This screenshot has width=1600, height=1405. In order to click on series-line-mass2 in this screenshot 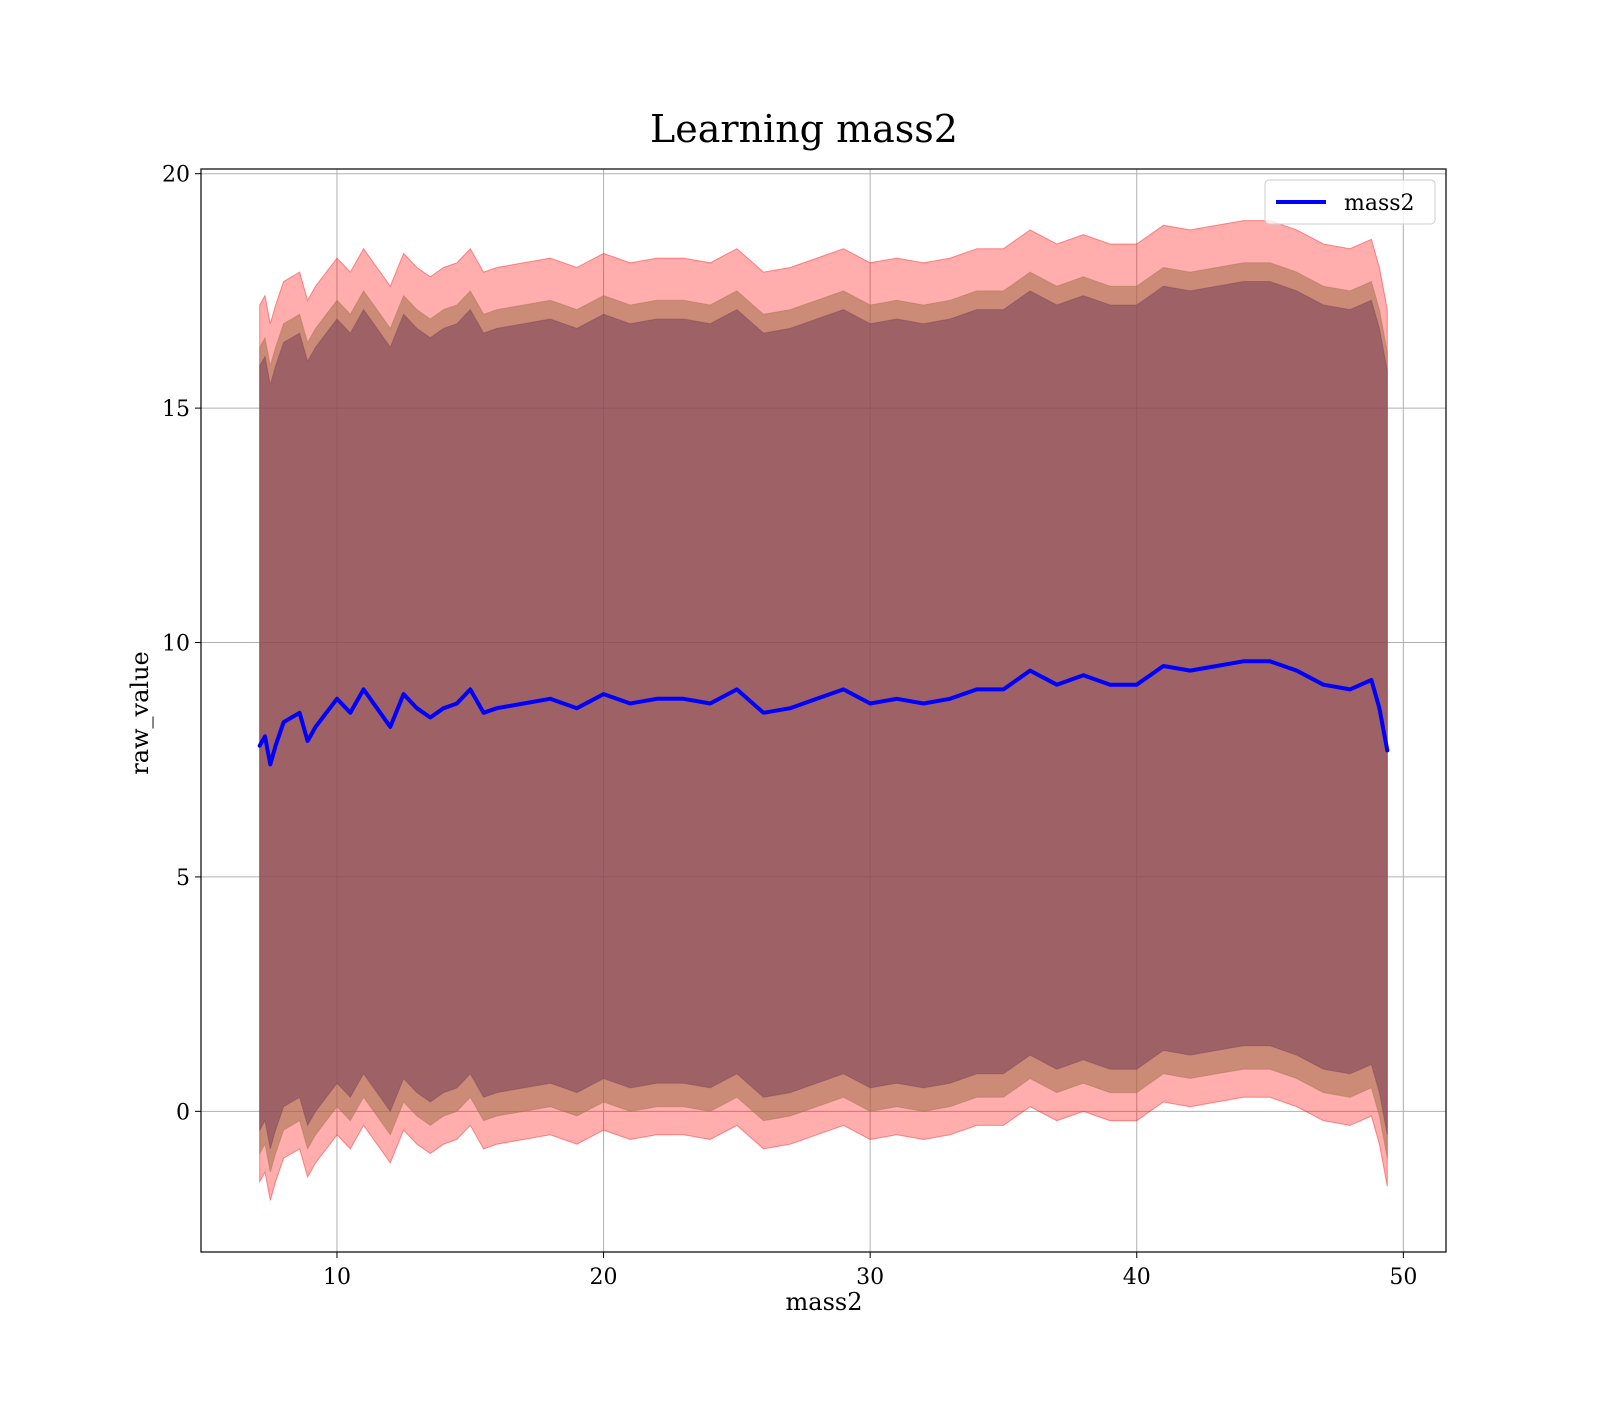, I will do `click(823, 713)`.